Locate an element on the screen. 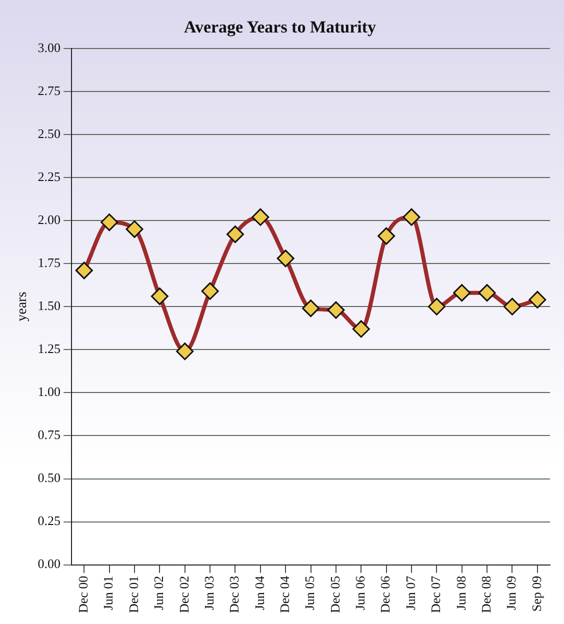 The height and width of the screenshot is (624, 564). y-tick-label: 2.75 is located at coordinates (49, 90).